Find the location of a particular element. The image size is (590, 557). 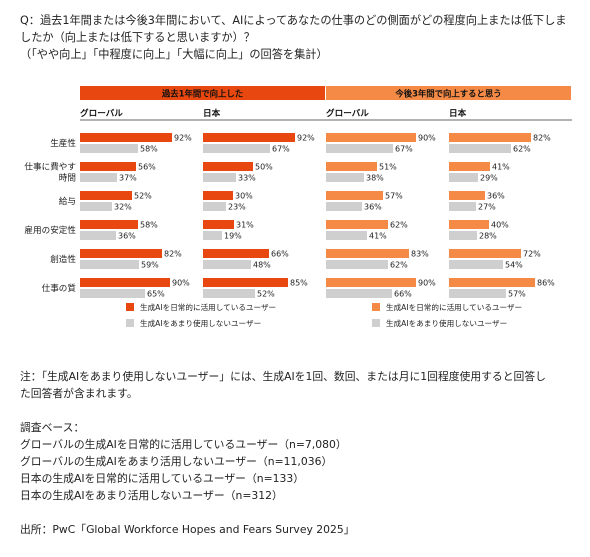

bar-value-label: 40% is located at coordinates (500, 225).